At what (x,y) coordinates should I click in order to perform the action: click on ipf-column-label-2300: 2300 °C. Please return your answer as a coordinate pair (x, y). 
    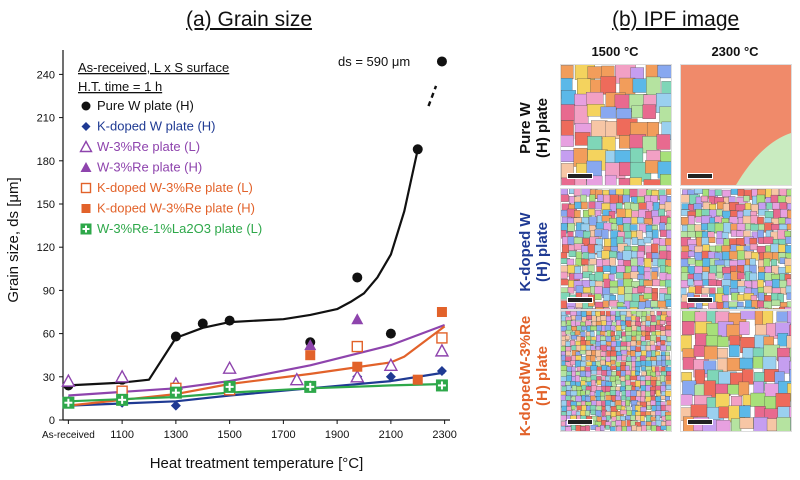
    Looking at the image, I should click on (735, 51).